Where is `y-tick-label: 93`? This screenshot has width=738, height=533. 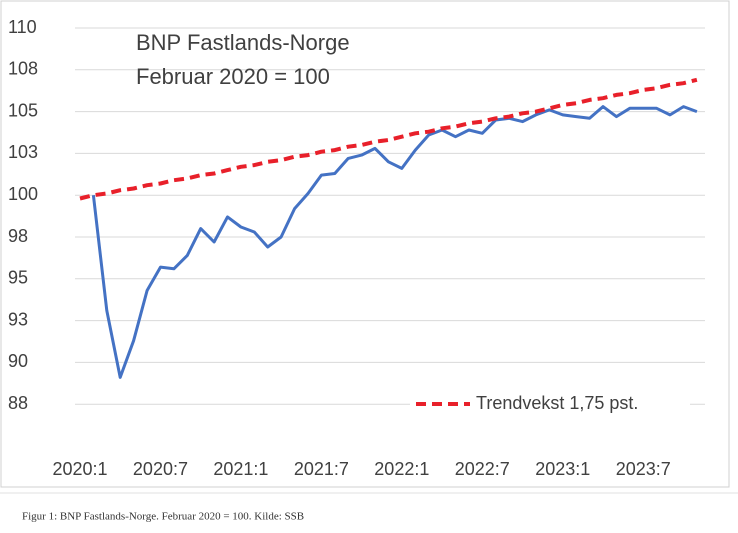
y-tick-label: 93 is located at coordinates (18, 319).